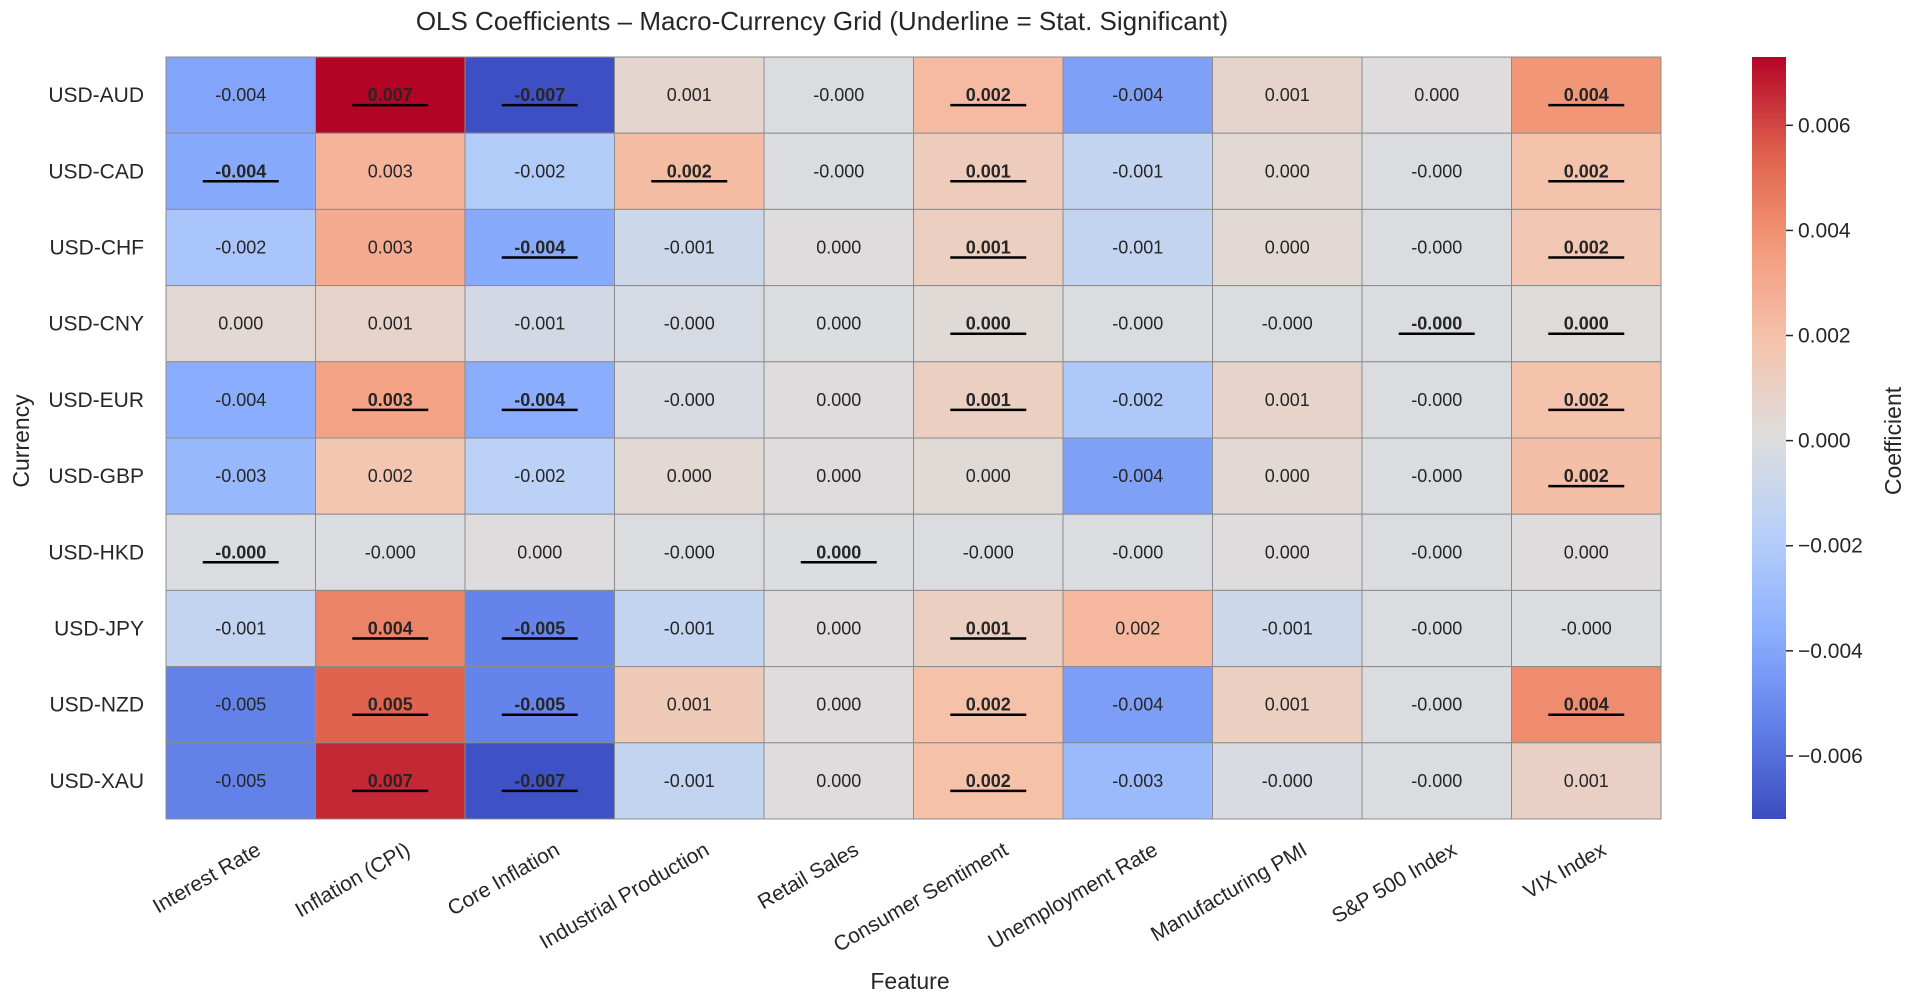 This screenshot has width=1915, height=1006. I want to click on x-tick-label: Interest Rate, so click(207, 878).